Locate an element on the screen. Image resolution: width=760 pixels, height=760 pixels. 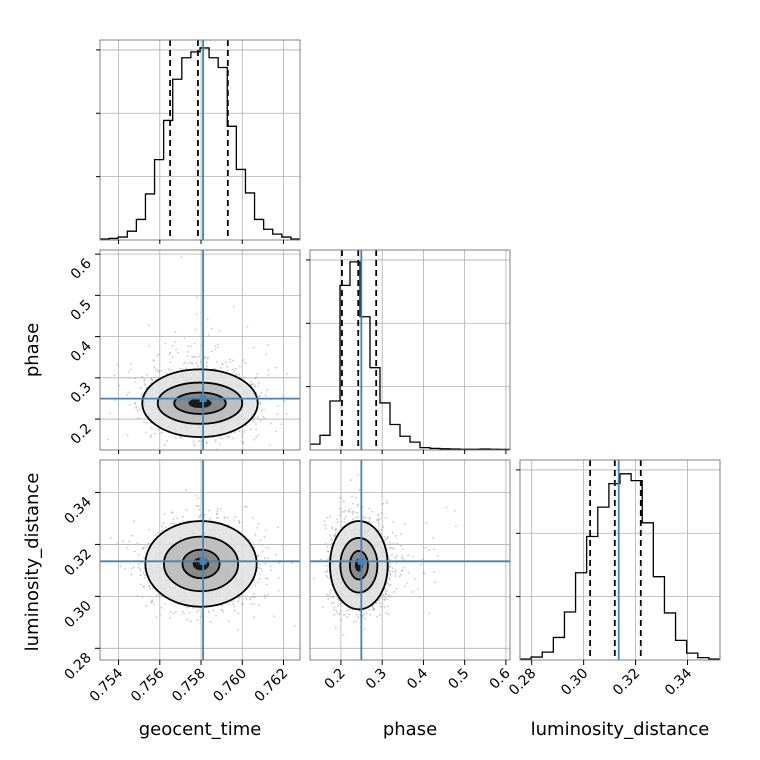
frame-lumdist-vs-phase is located at coordinates (410, 560).